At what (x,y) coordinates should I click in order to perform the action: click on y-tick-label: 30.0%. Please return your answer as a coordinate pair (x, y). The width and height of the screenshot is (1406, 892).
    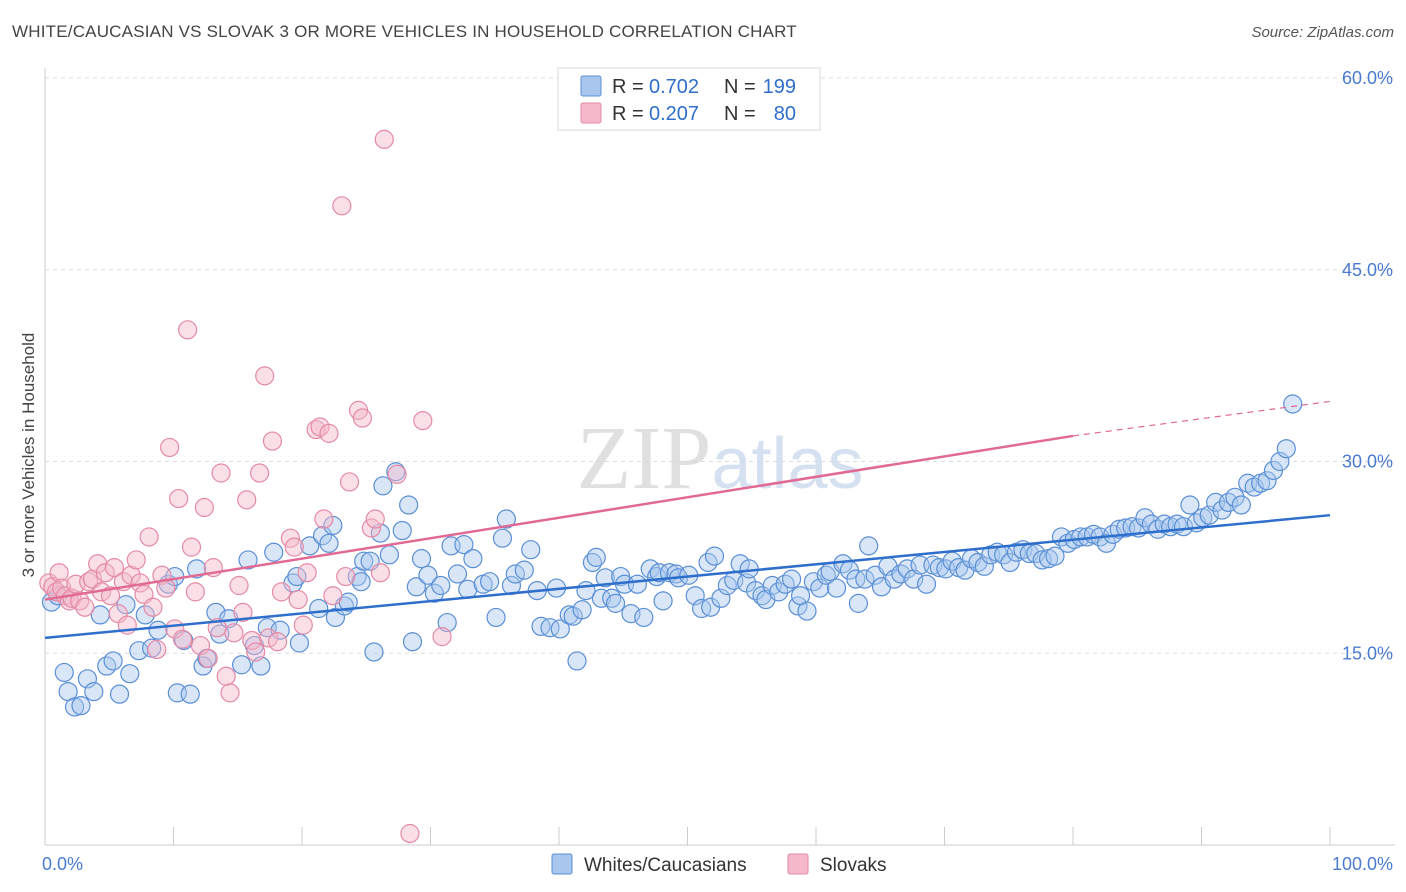
    Looking at the image, I should click on (1367, 462).